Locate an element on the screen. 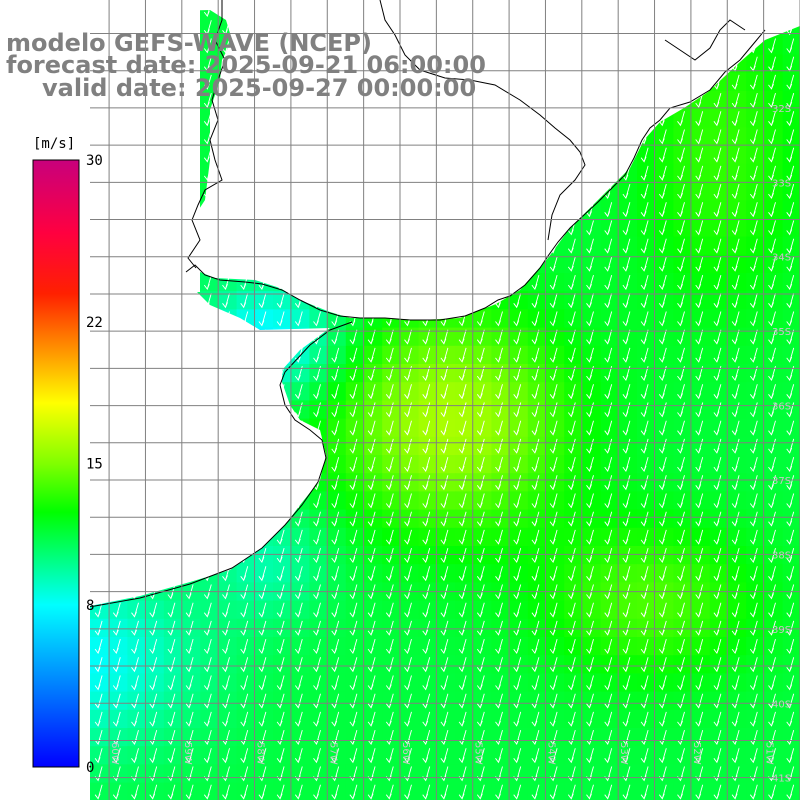 Image resolution: width=800 pixels, height=800 pixels. title-forecast-date: forecast date: 2025-09-21 06:00:00 is located at coordinates (246, 65).